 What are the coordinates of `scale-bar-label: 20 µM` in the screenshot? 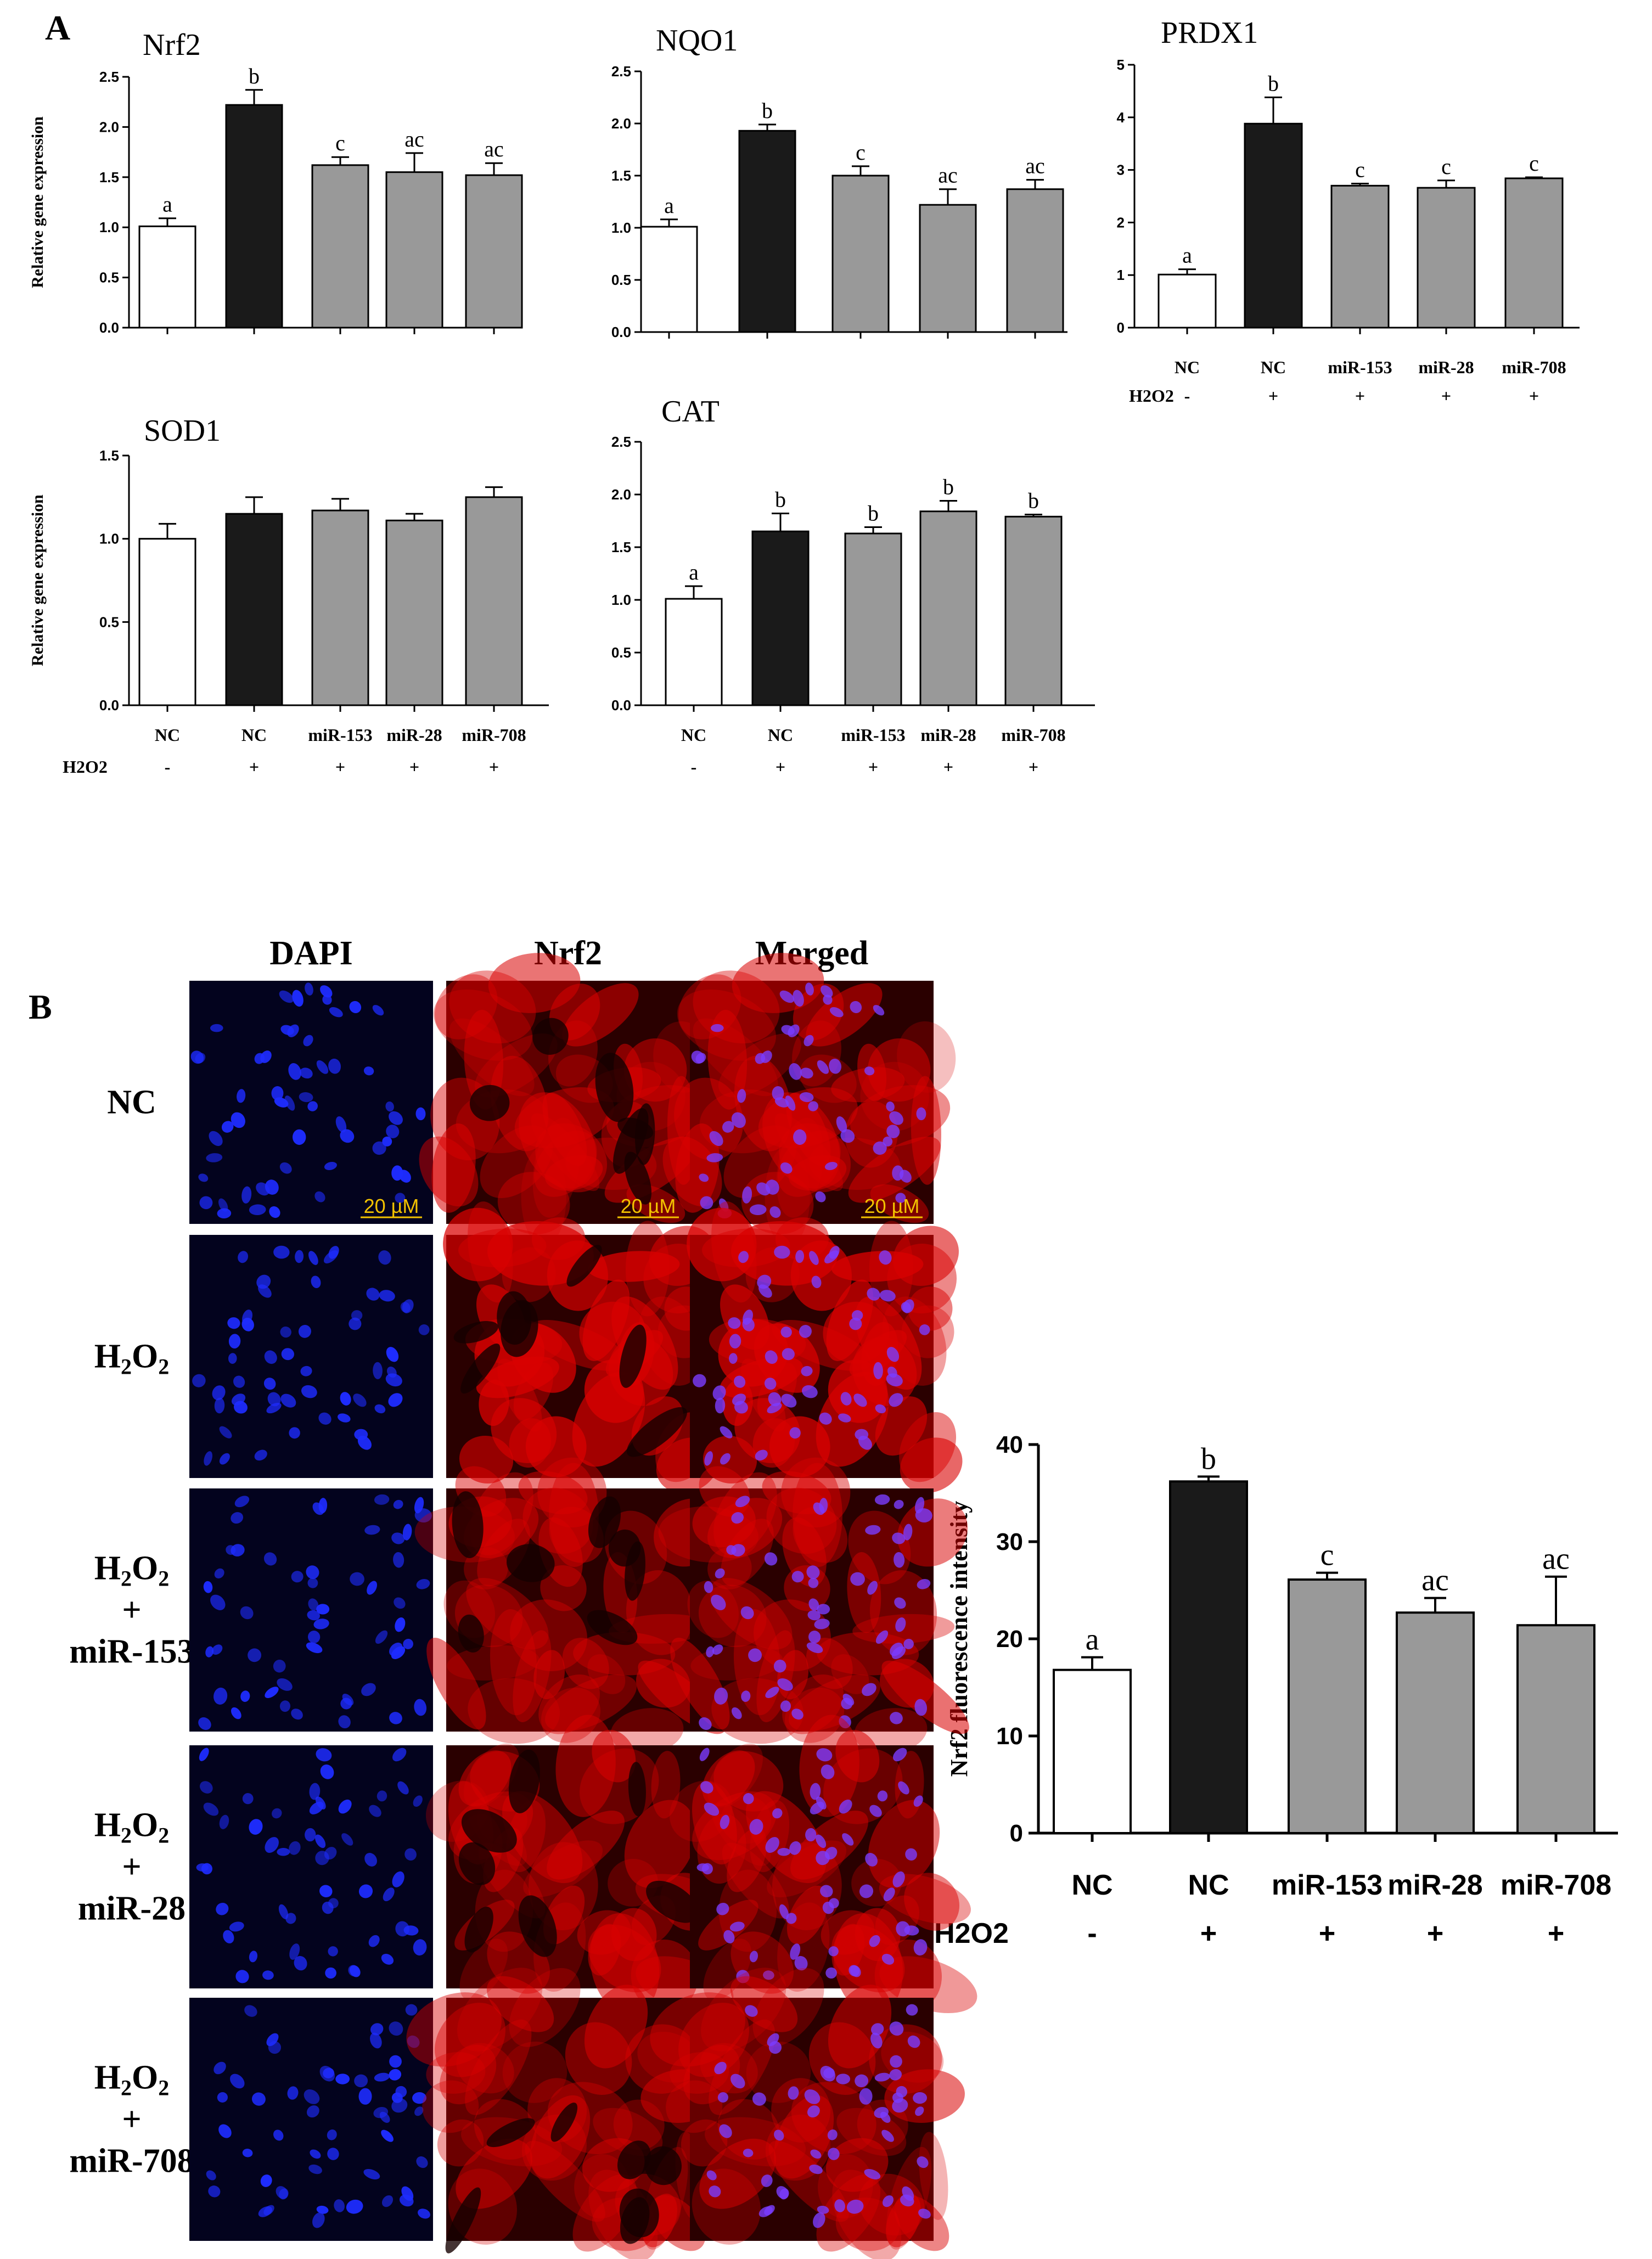 It's located at (391, 1206).